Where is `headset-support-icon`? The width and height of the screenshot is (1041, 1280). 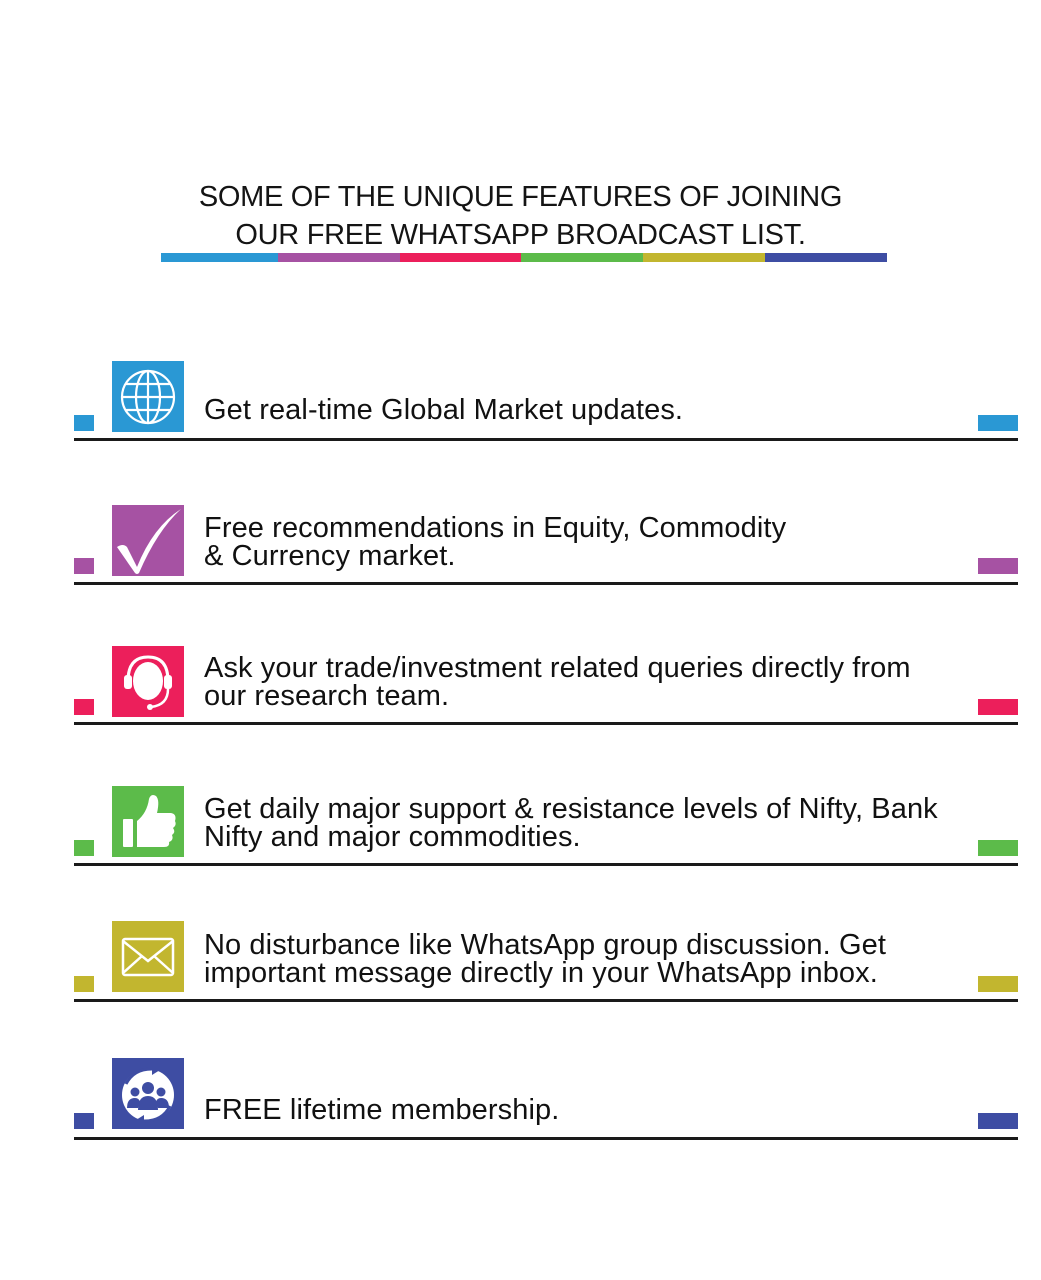
headset-support-icon is located at coordinates (148, 682).